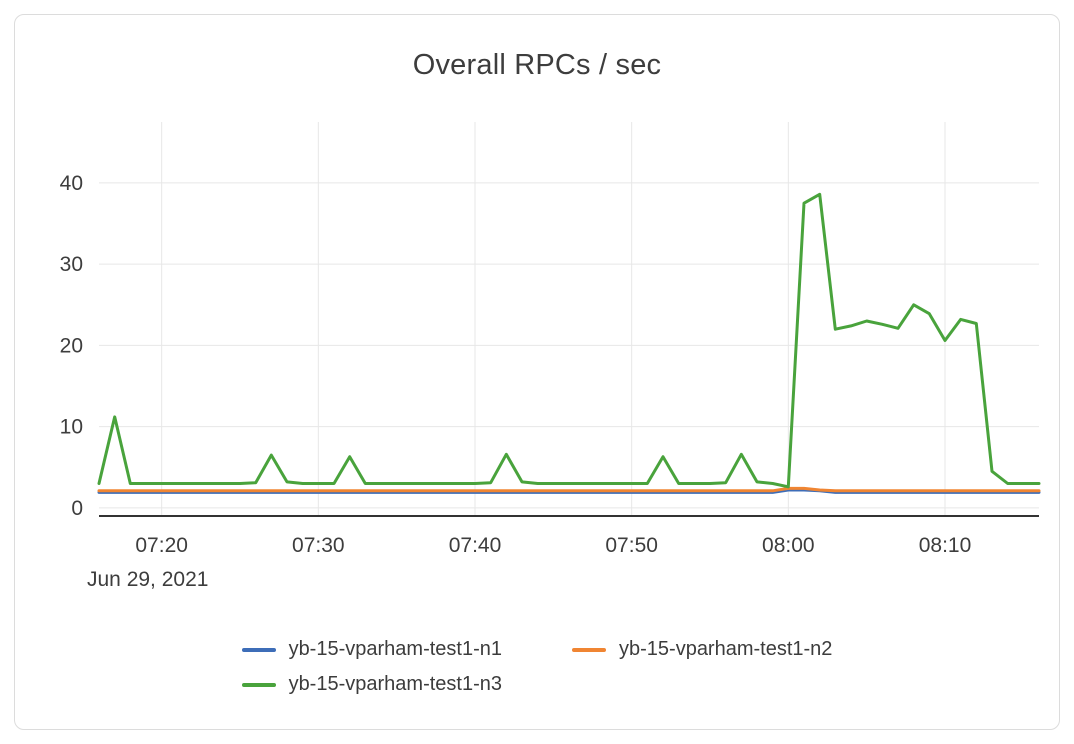 The image size is (1074, 744). I want to click on legend-item-n2: yb-15-vparham-test1-n2, so click(702, 649).